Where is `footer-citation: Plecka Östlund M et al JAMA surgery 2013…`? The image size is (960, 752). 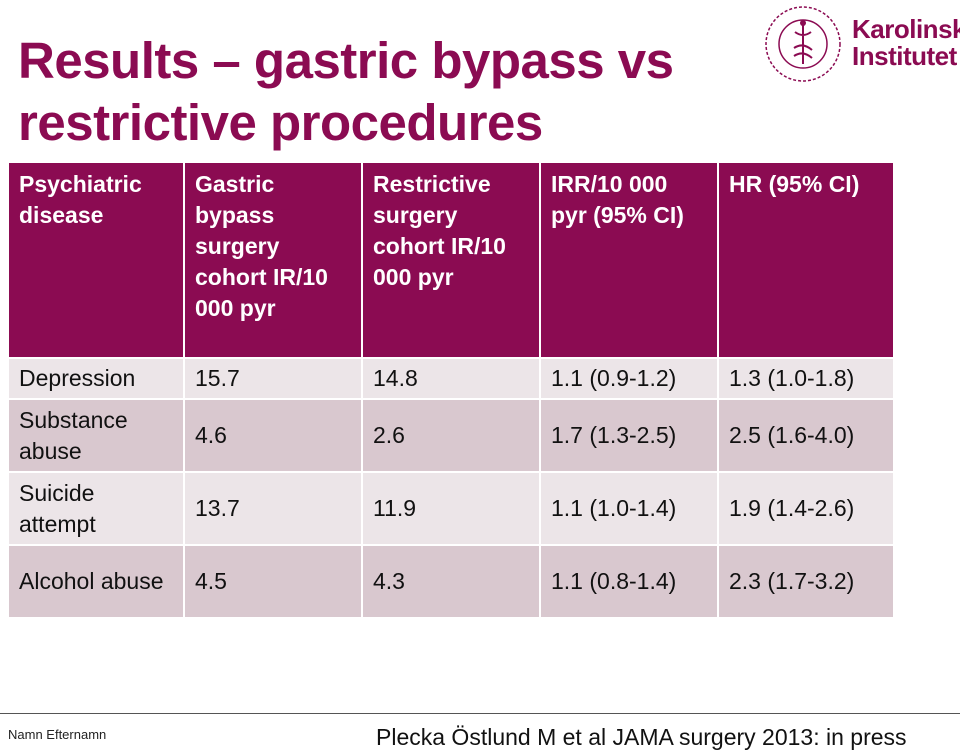
footer-citation: Plecka Östlund M et al JAMA surgery 2013… is located at coordinates (641, 737).